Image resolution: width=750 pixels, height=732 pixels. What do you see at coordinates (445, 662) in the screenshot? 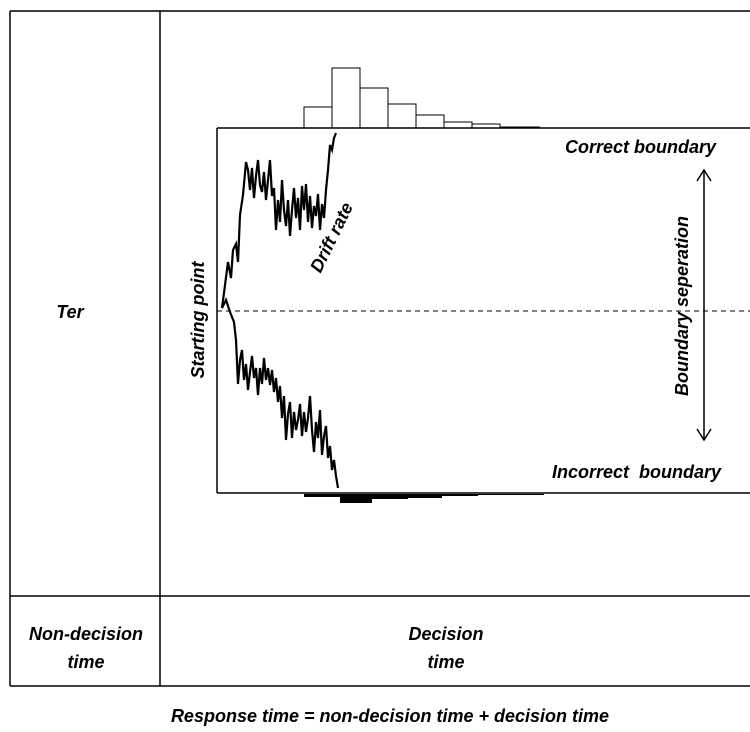
I see `decision-label-line2: time` at bounding box center [445, 662].